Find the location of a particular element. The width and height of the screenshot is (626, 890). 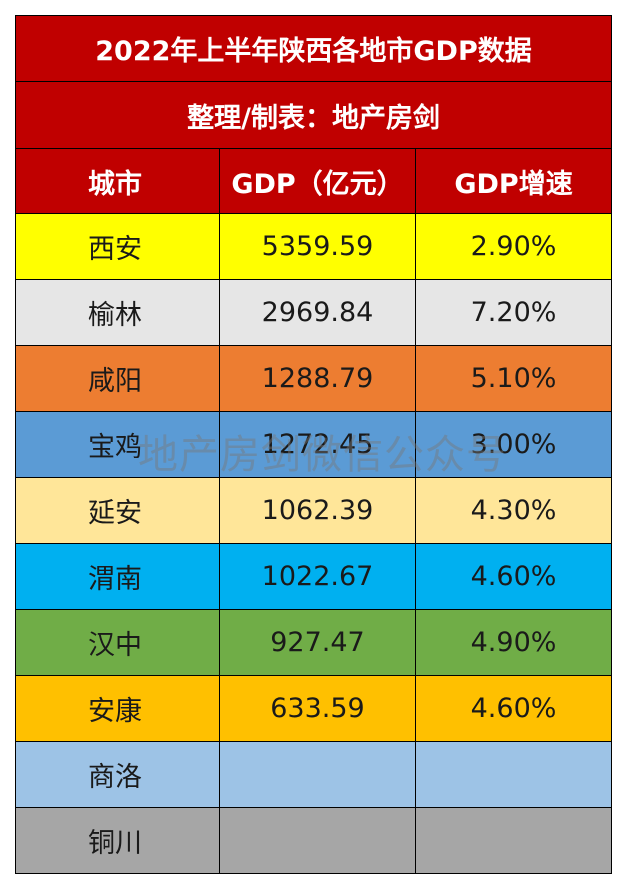

header-city: 城市 is located at coordinates (117, 181).